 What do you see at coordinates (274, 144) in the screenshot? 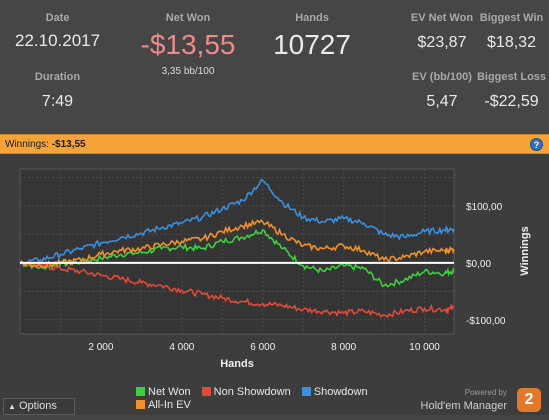
I see `winnings-header-bar: Winnings: -$13,55 ?` at bounding box center [274, 144].